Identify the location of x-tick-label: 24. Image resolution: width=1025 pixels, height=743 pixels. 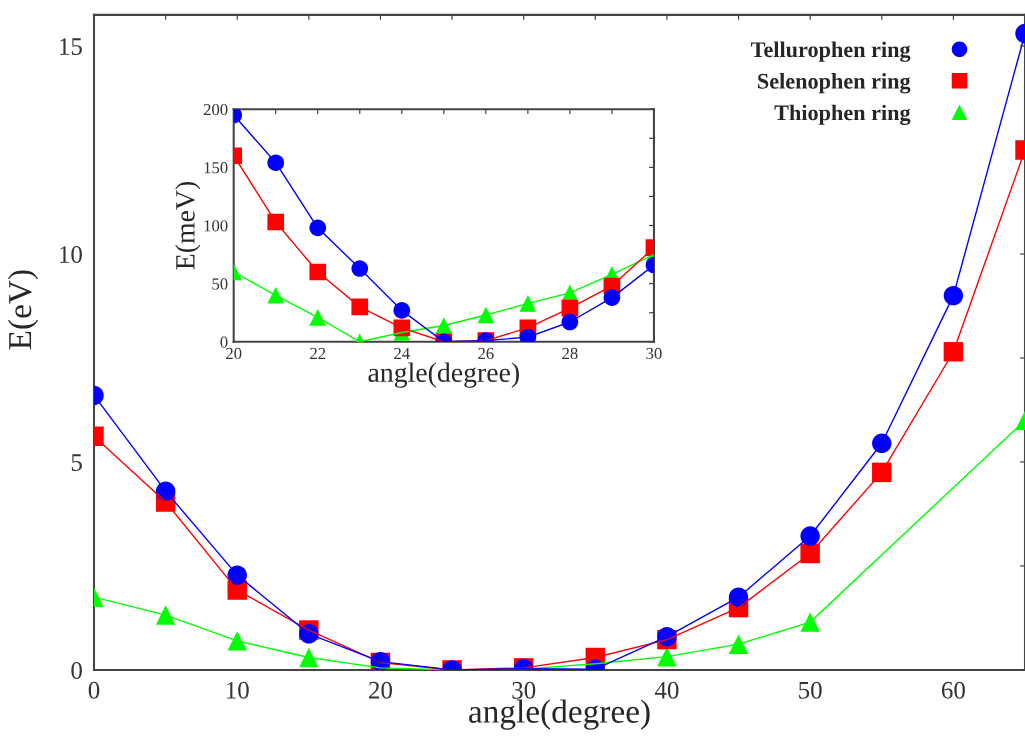
(402, 353).